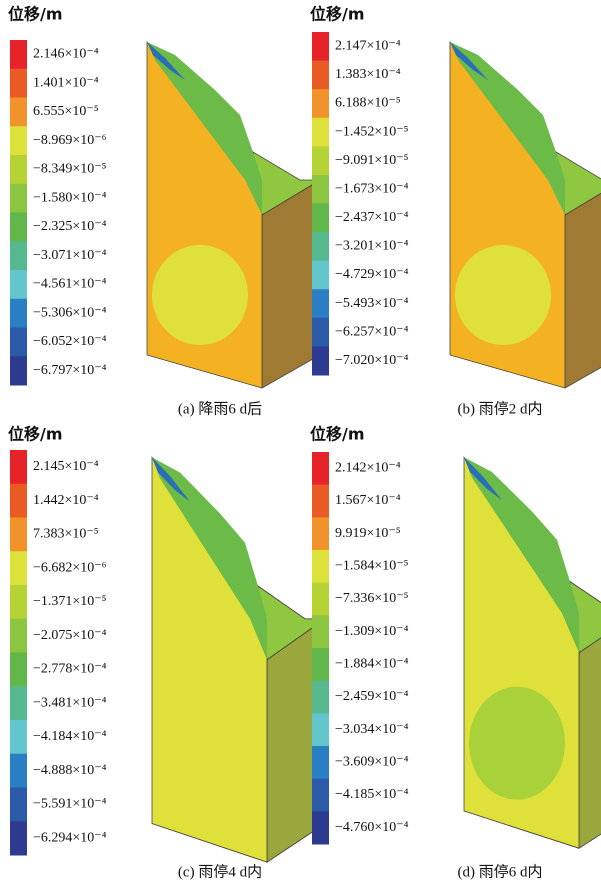 The height and width of the screenshot is (886, 601). I want to click on legend-label: −6.257×10⁻⁴, so click(372, 331).